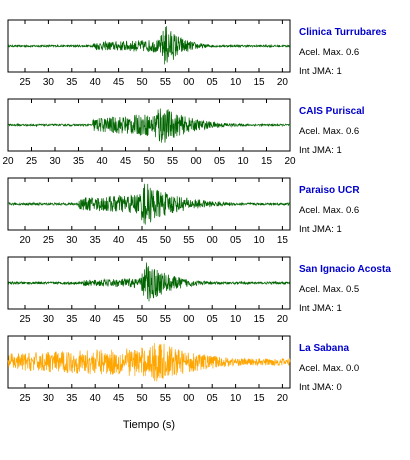 The image size is (410, 460). I want to click on accel-max-label: Acel. Max. 0.0, so click(329, 368).